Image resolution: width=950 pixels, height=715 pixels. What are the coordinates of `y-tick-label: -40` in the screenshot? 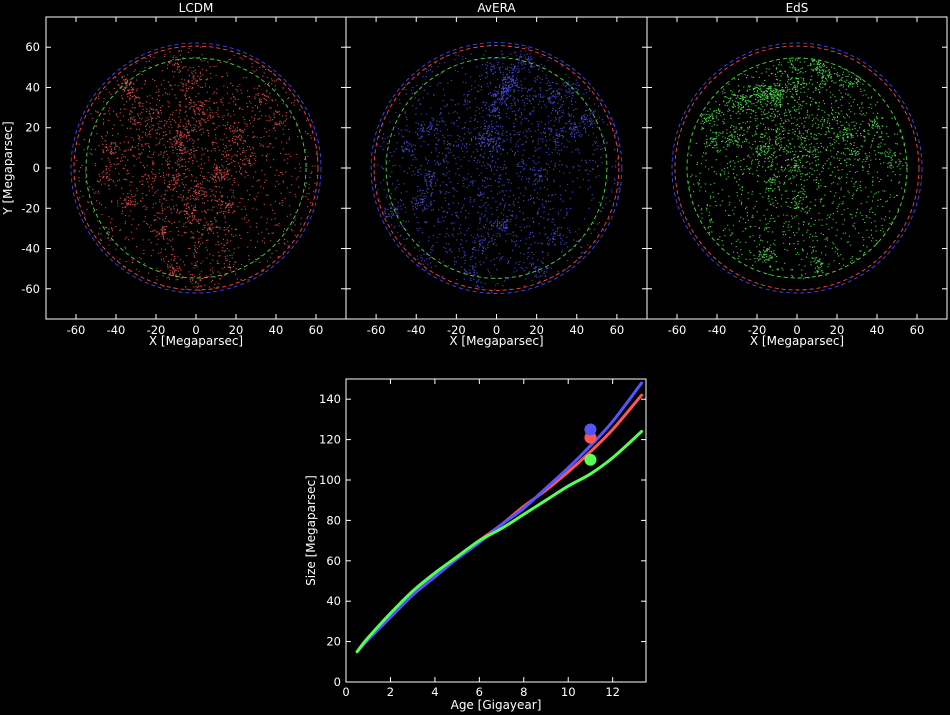 It's located at (30, 249).